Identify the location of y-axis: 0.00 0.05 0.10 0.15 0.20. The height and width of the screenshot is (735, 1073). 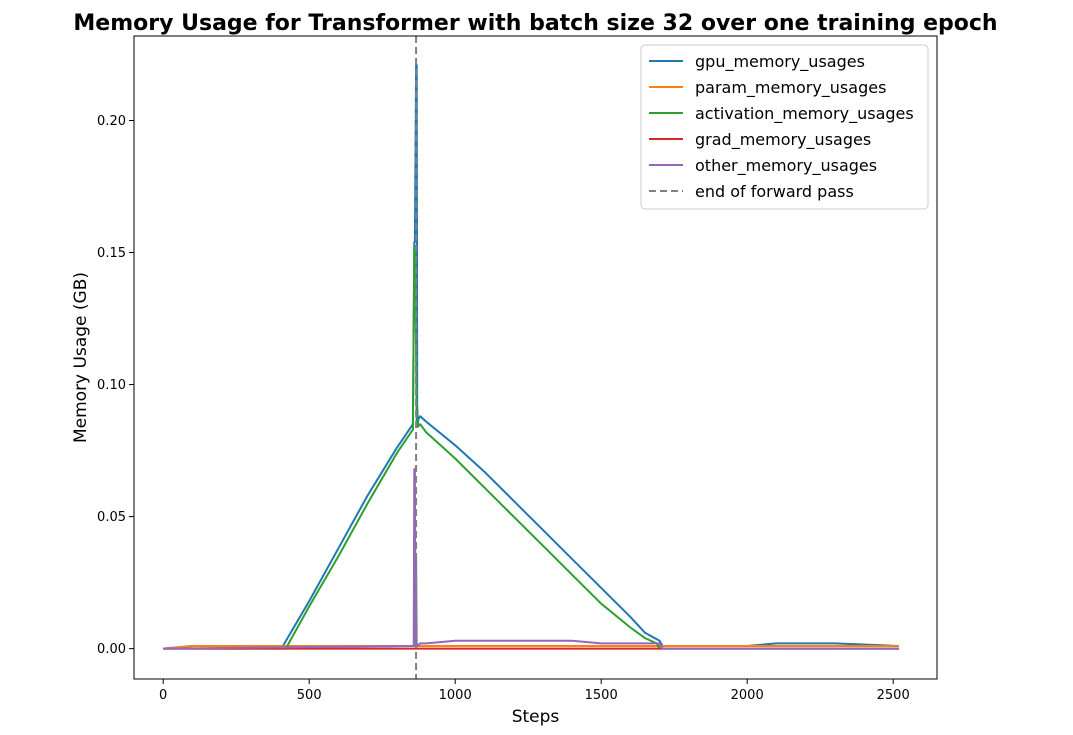
(115, 385).